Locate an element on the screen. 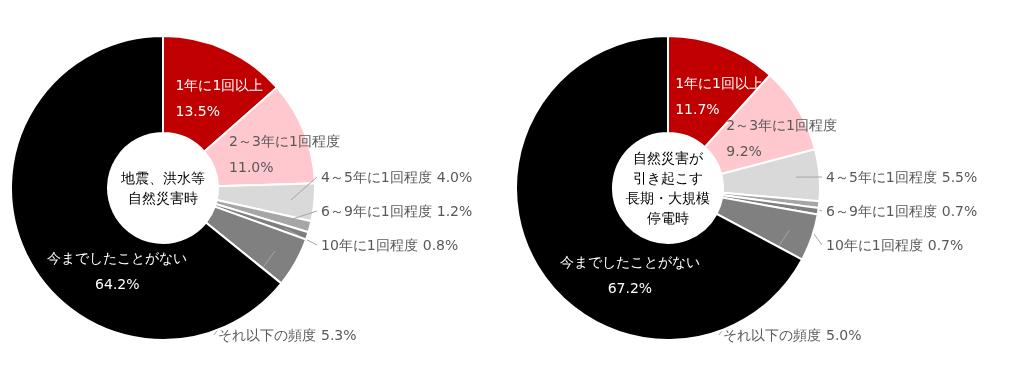 This screenshot has height=371, width=1024. annotation: 停電時 is located at coordinates (668, 218).